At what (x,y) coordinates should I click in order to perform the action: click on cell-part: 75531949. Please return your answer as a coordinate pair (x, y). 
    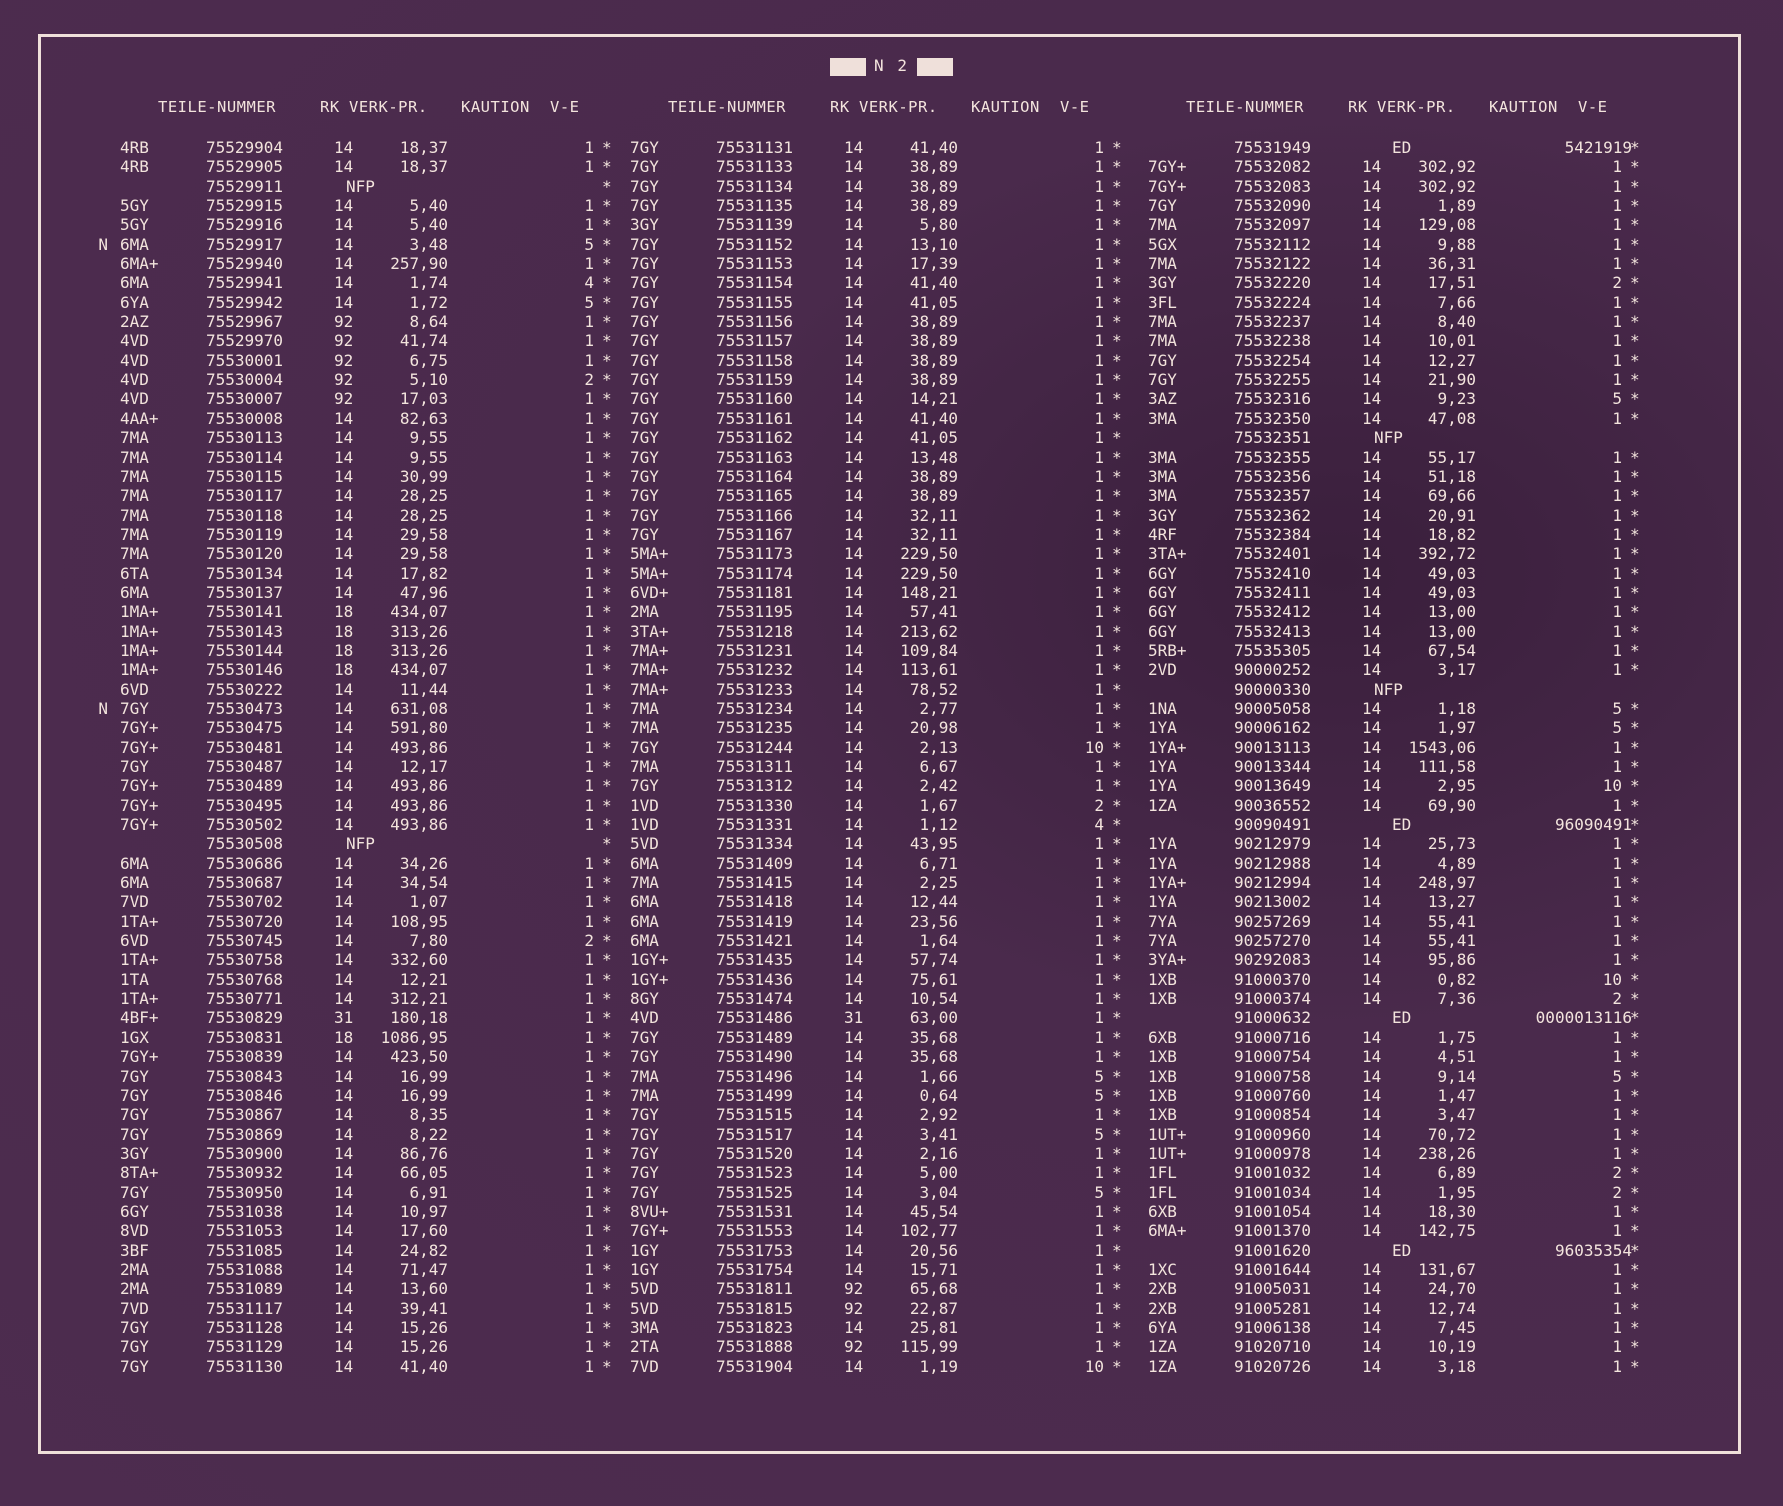
    Looking at the image, I should click on (1273, 147).